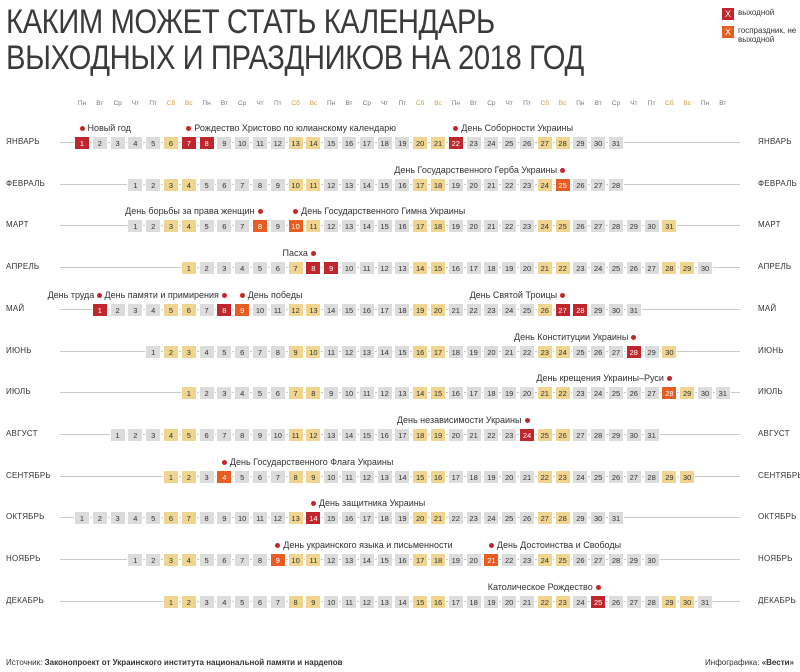 This screenshot has height=672, width=800. I want to click on event-label: Католическое Рождество, so click(546, 587).